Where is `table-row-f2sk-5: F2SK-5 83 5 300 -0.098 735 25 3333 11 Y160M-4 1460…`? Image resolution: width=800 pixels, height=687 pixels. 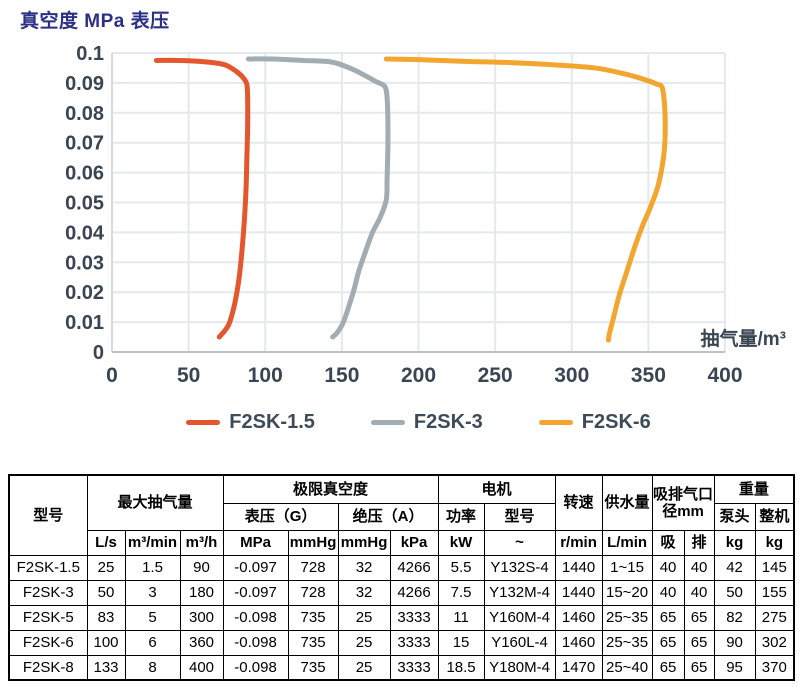 table-row-f2sk-5: F2SK-5 83 5 300 -0.098 735 25 3333 11 Y160M-4 1460… is located at coordinates (401, 617).